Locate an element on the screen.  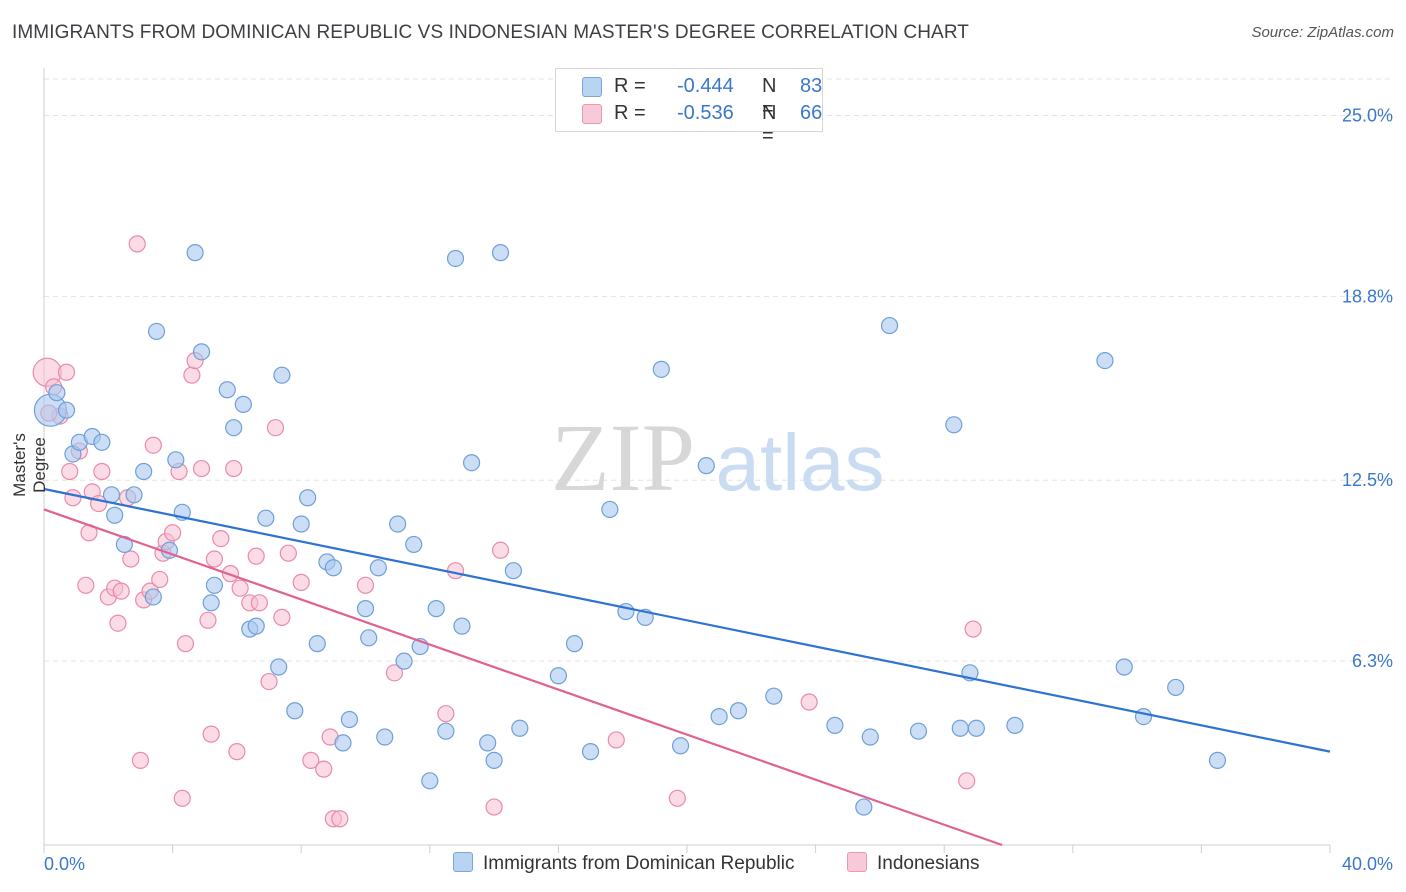
y-tick-label: 18.8% is located at coordinates (1367, 296).